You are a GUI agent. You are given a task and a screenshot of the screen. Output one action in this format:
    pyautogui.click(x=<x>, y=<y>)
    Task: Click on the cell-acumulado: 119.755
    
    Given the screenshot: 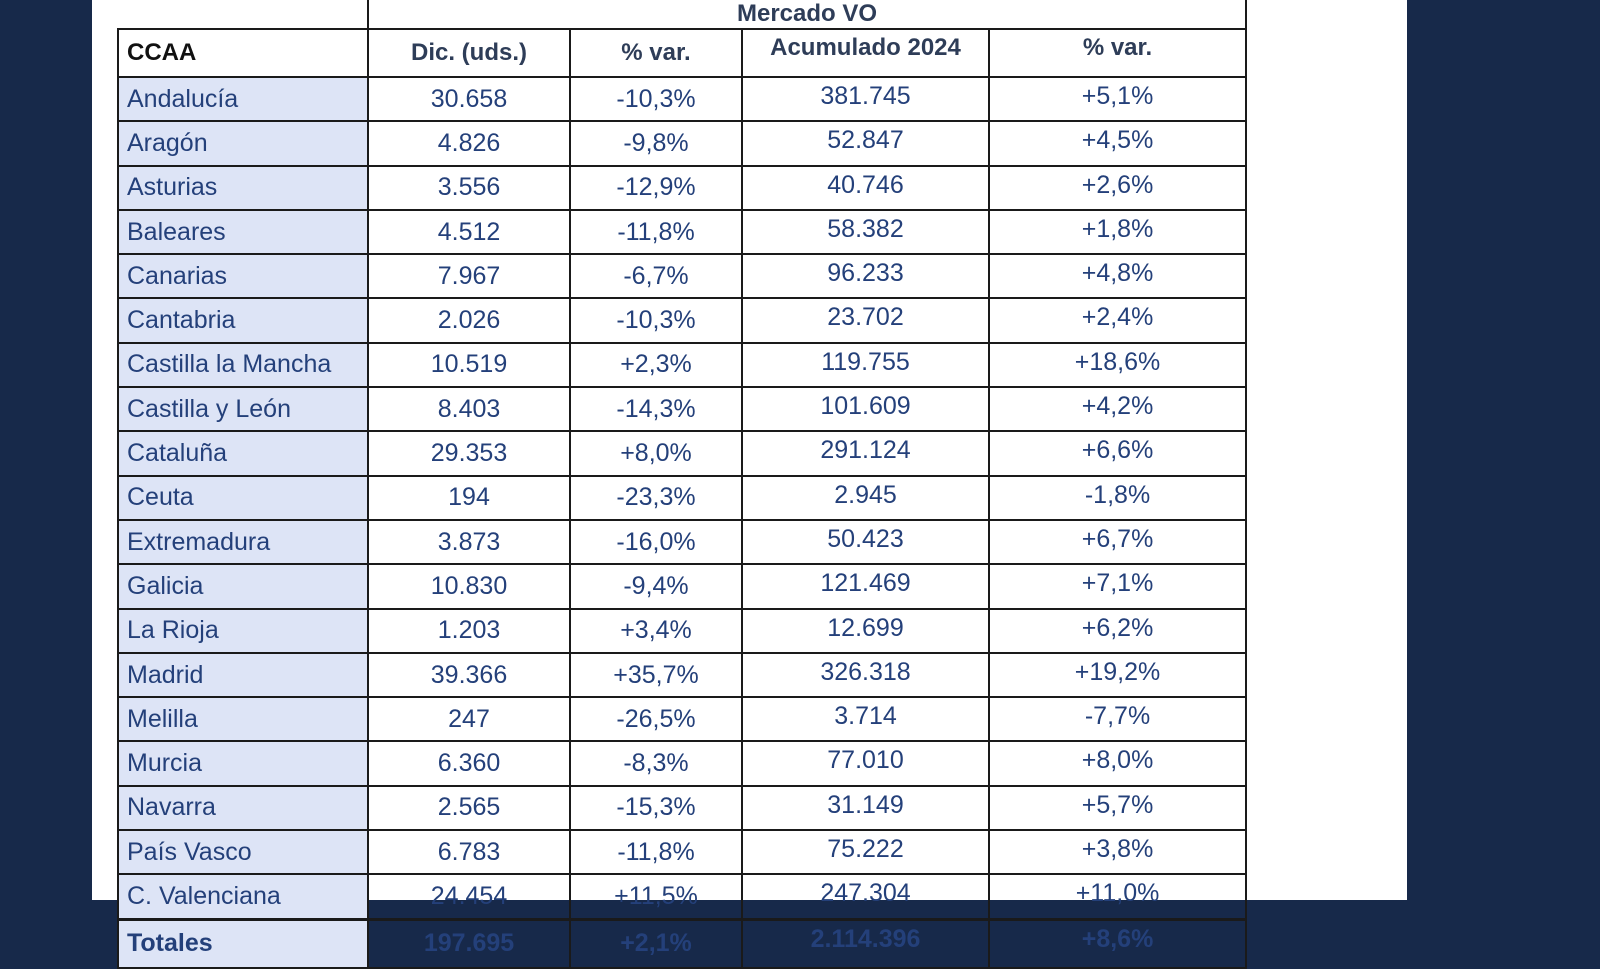 What is the action you would take?
    pyautogui.click(x=865, y=365)
    